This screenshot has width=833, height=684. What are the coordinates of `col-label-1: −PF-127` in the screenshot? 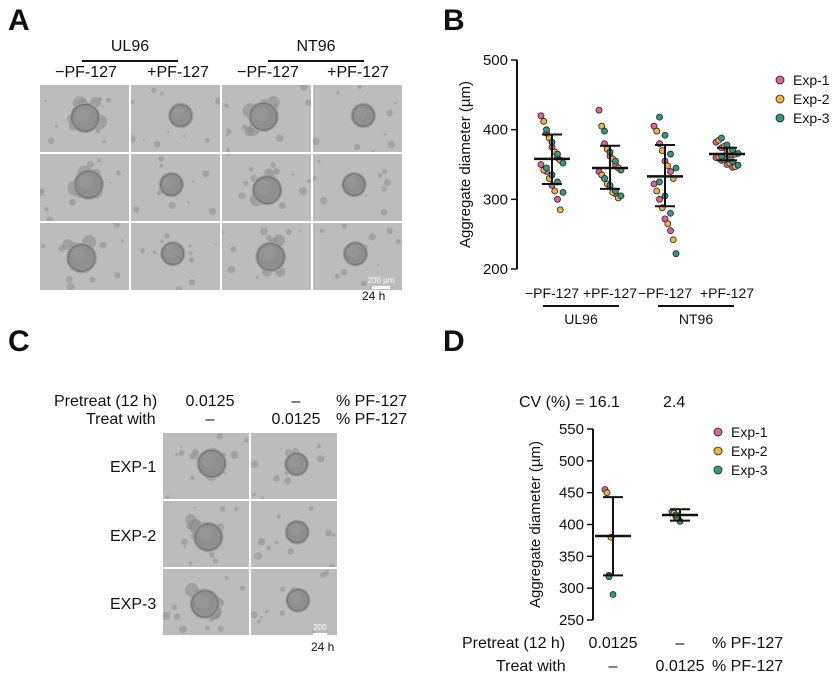 It's located at (86, 72).